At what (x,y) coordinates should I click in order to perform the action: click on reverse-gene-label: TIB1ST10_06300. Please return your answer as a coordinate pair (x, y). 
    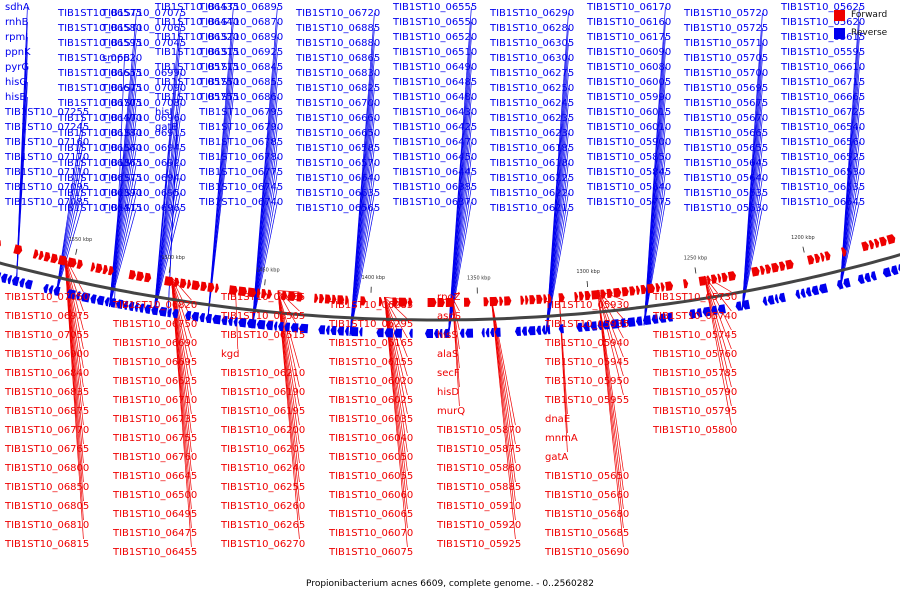
    Looking at the image, I should click on (531, 58).